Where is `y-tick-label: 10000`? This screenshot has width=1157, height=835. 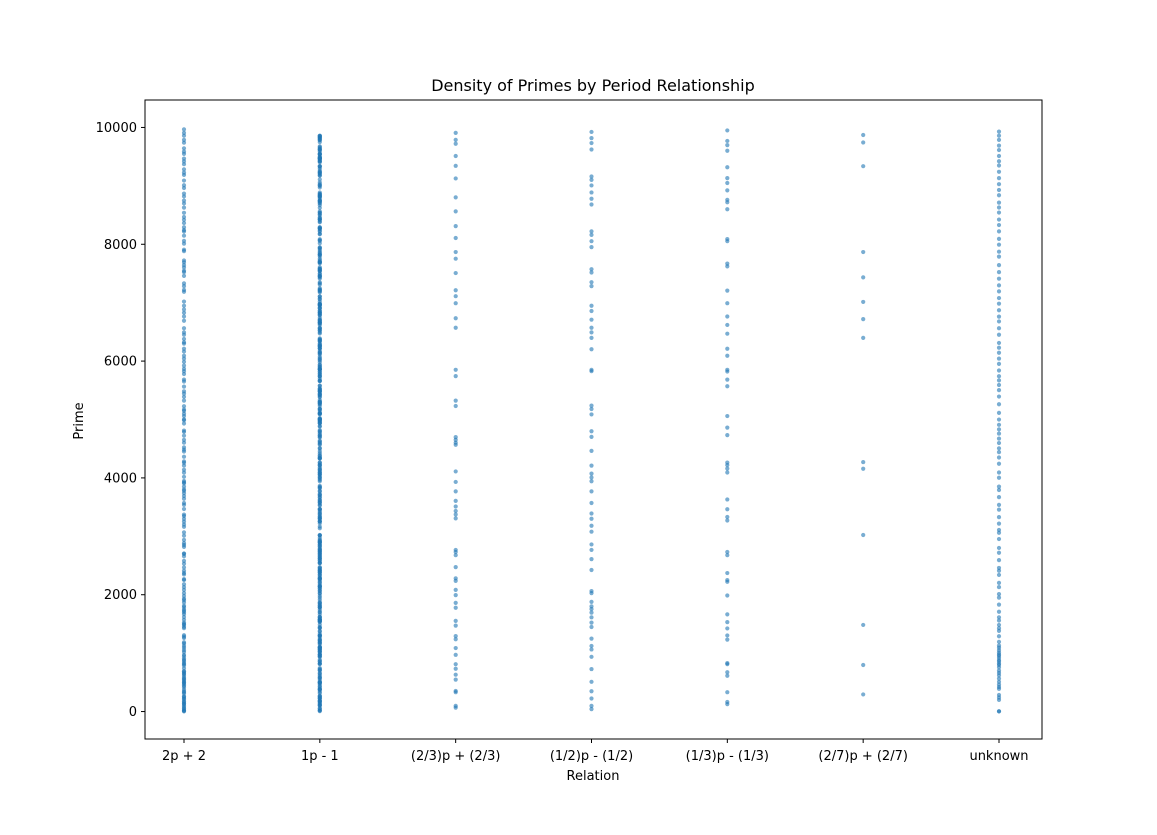 y-tick-label: 10000 is located at coordinates (116, 128).